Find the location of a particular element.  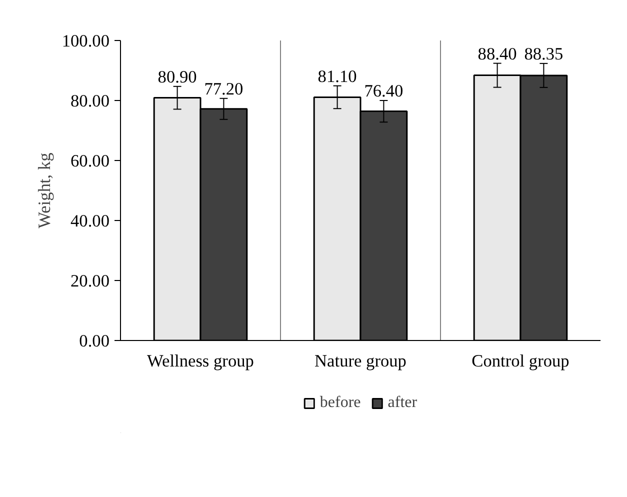

x-tick-label: Control group is located at coordinates (521, 361).